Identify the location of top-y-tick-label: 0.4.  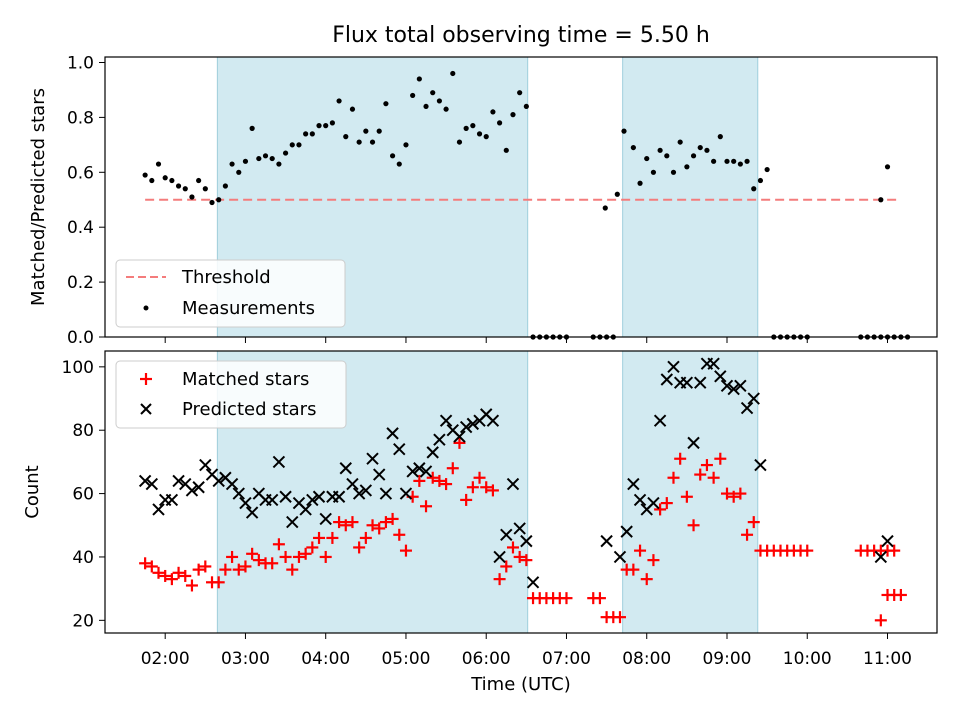
(80, 228).